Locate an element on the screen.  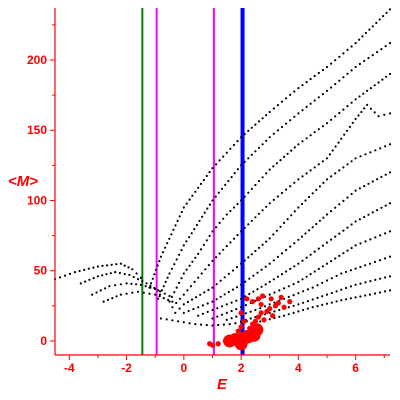
x-tick-label: -2 is located at coordinates (126, 368).